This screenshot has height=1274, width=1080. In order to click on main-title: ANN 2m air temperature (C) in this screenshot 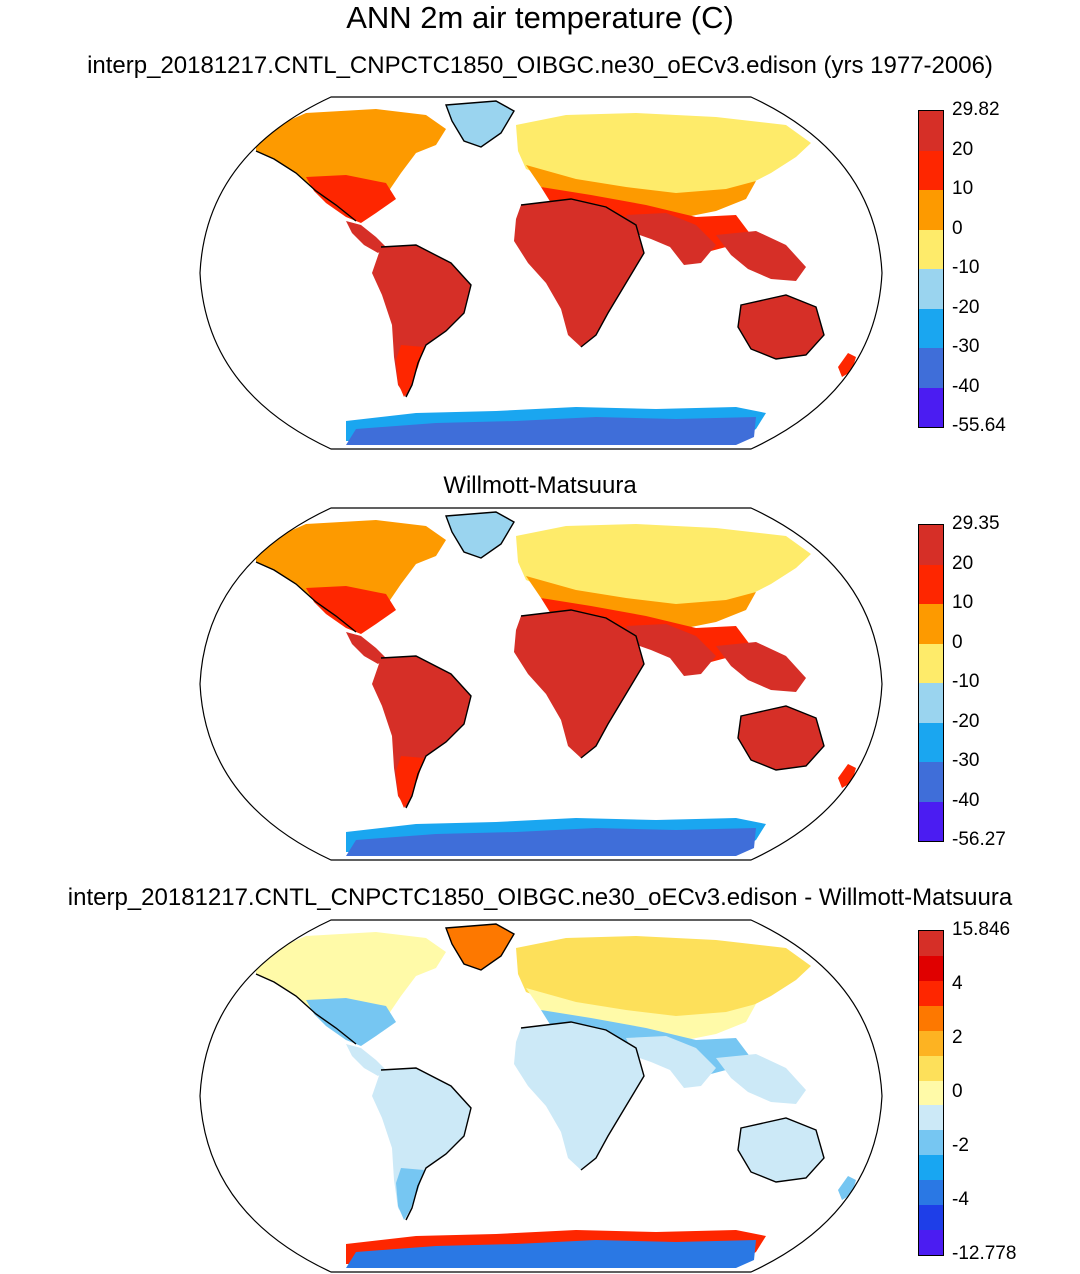, I will do `click(540, 17)`.